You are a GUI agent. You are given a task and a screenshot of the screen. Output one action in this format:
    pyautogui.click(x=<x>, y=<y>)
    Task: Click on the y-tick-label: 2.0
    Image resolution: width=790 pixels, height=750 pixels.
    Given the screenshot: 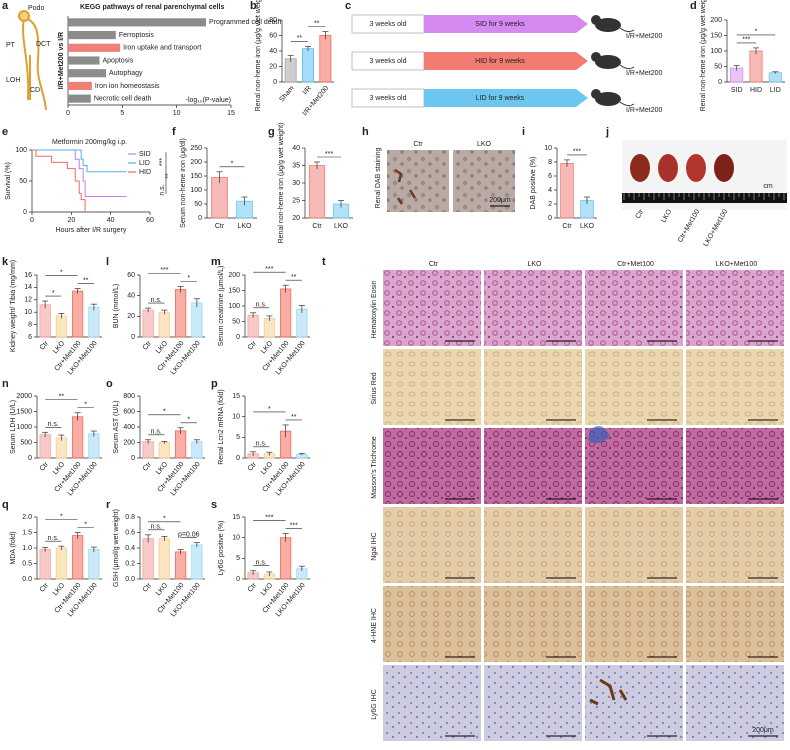 What is the action you would take?
    pyautogui.click(x=27, y=517)
    